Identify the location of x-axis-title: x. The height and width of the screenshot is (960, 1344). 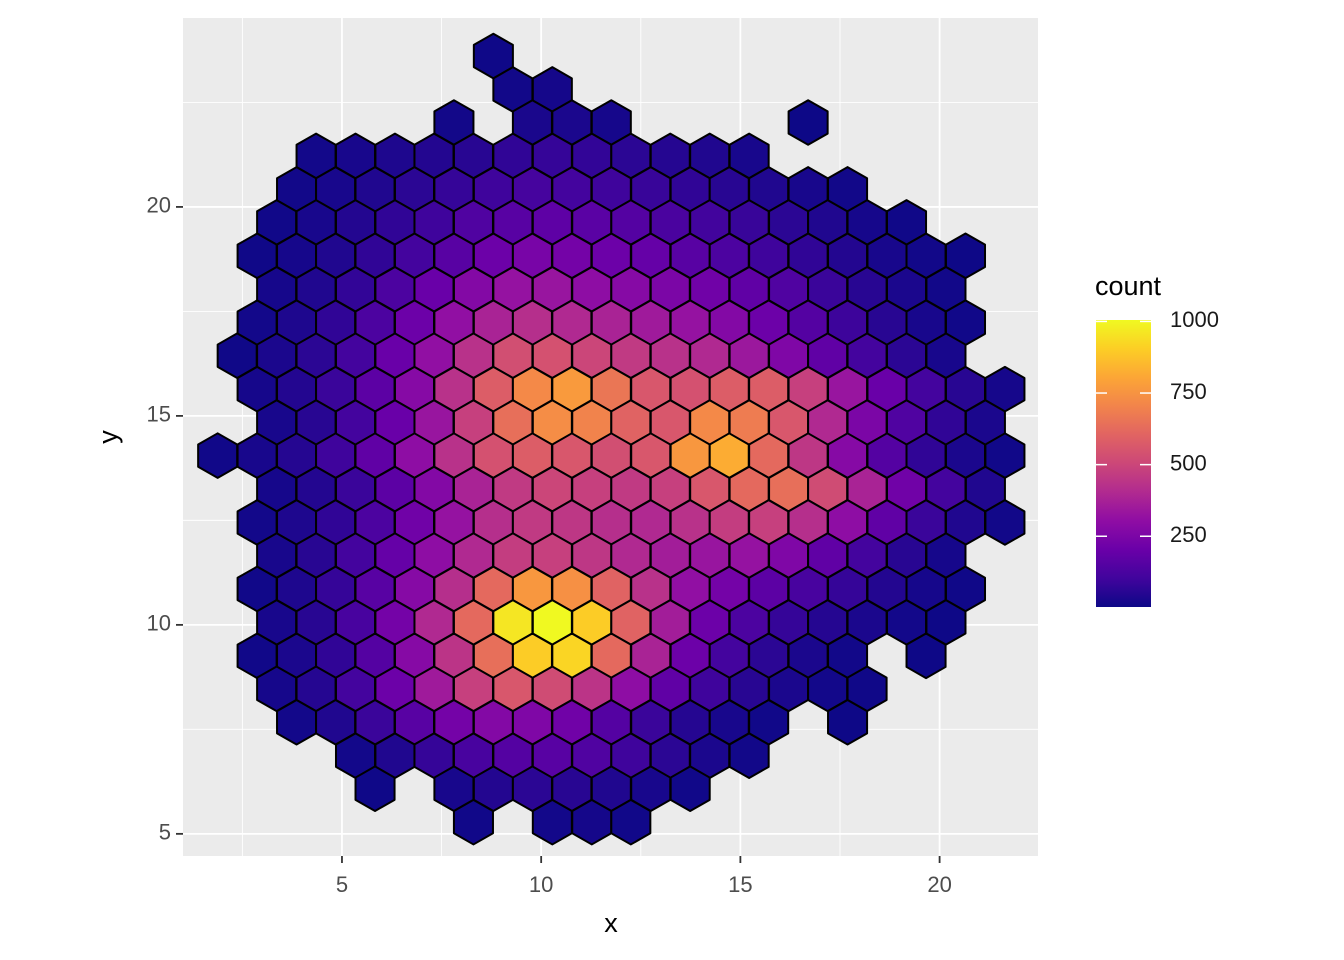
(611, 923).